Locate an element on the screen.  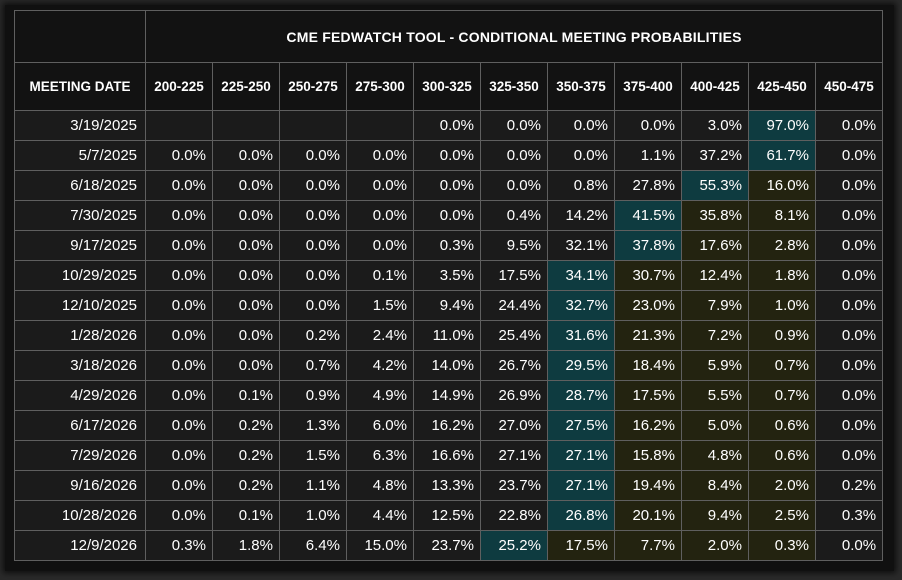
meeting-date-cell: 10/28/2026 is located at coordinates (80, 515).